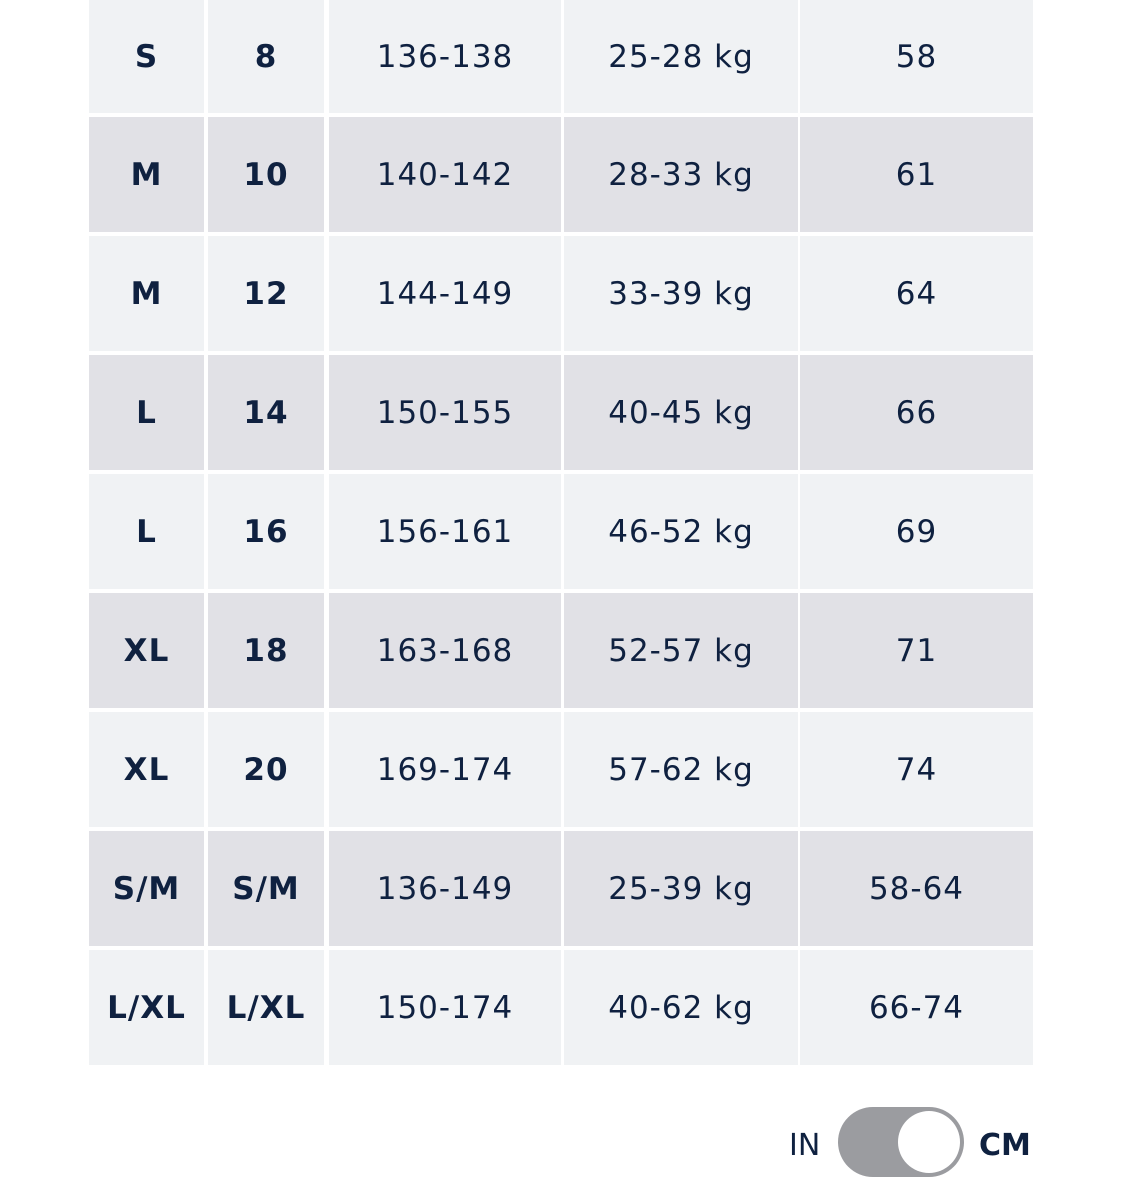  Describe the element at coordinates (266, 174) in the screenshot. I see `table-cell: 10` at that location.